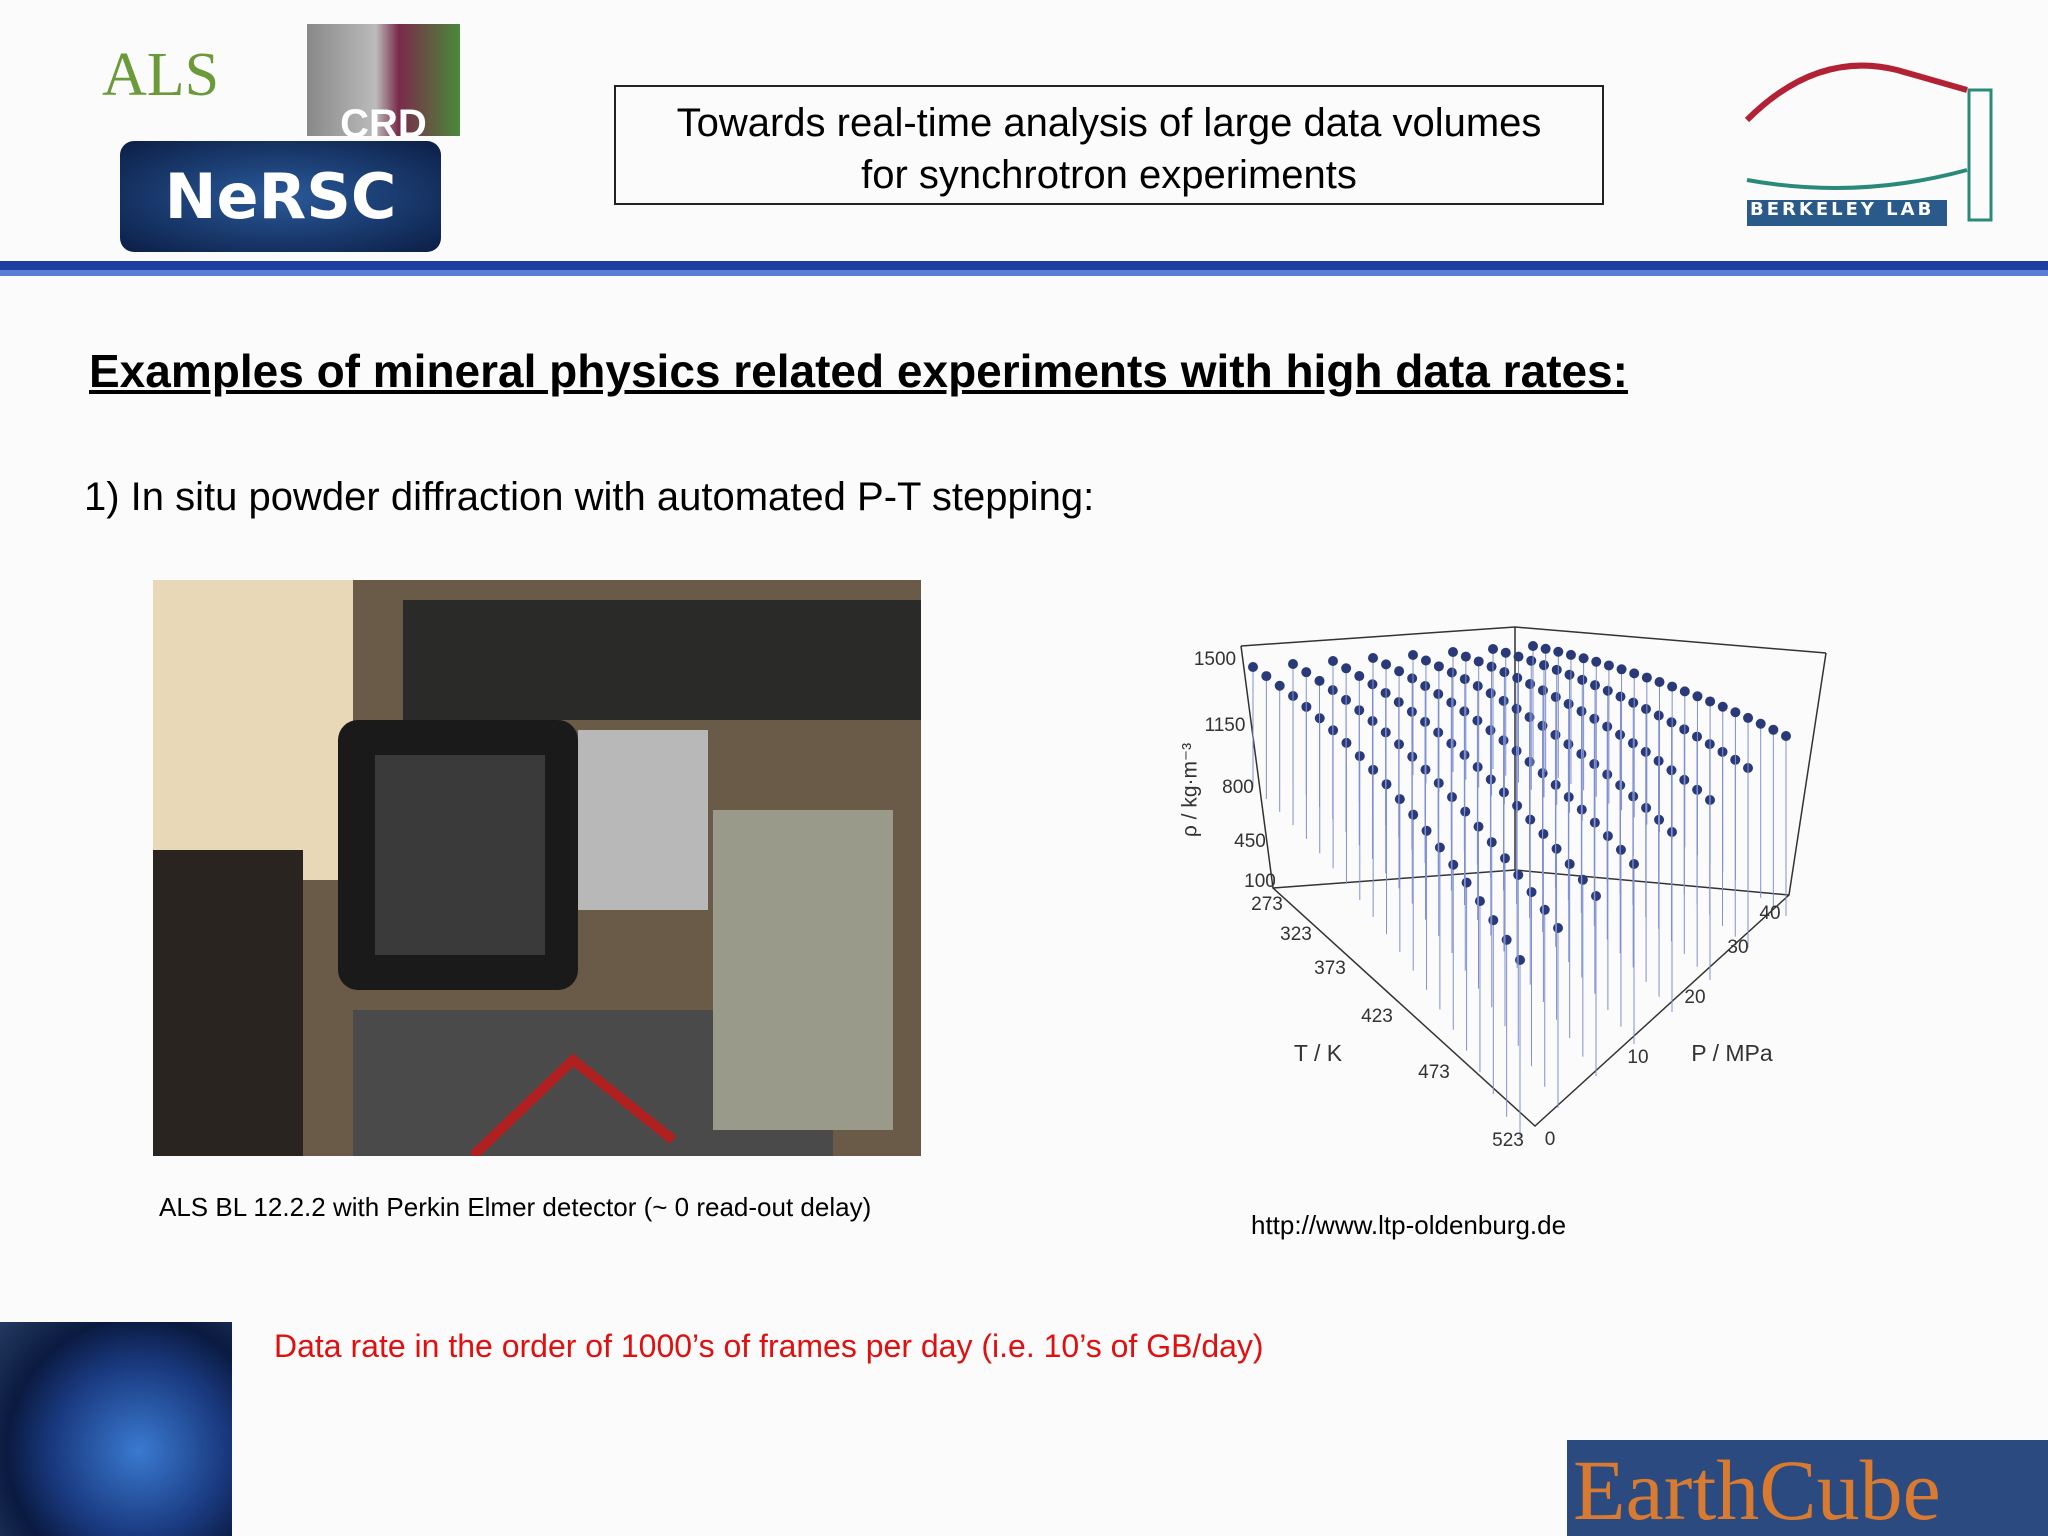 The image size is (2048, 1536). What do you see at coordinates (383, 80) in the screenshot?
I see `crd-logo: CRD` at bounding box center [383, 80].